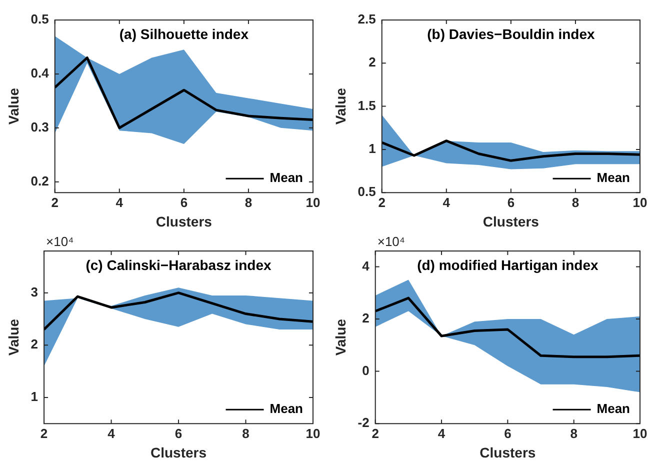 The image size is (654, 462). What do you see at coordinates (511, 34) in the screenshot?
I see `chart-title: (b) Davies−Bouldin index` at bounding box center [511, 34].